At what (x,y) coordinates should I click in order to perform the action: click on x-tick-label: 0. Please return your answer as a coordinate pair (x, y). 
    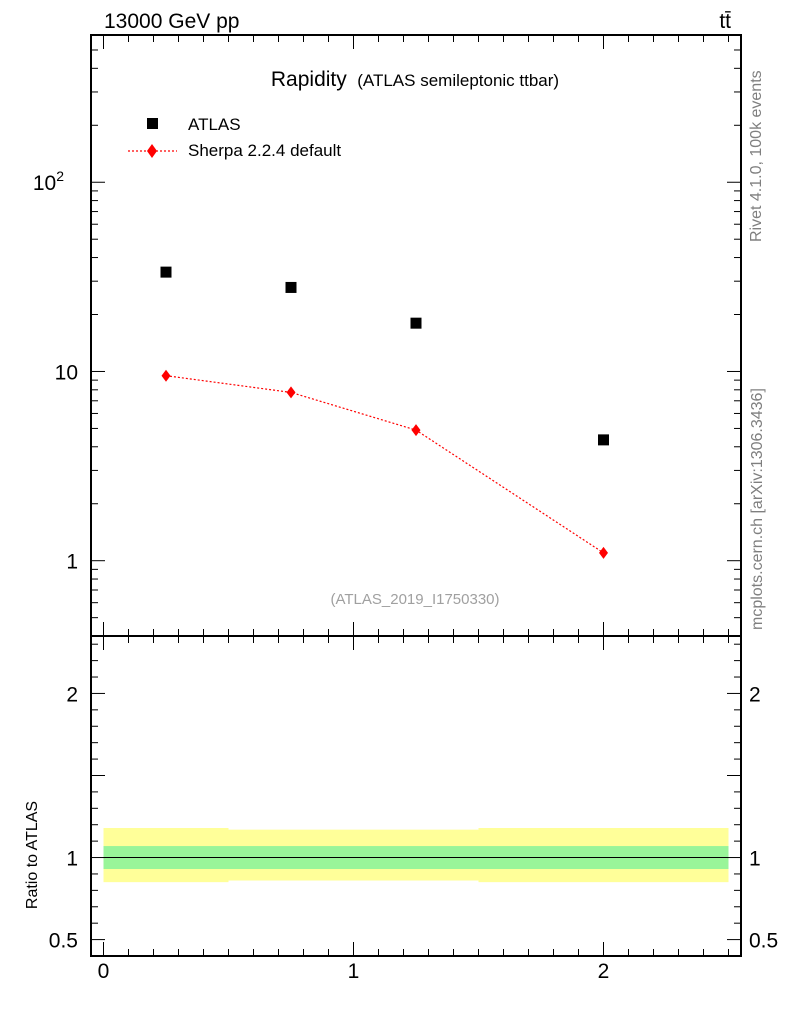
    Looking at the image, I should click on (104, 971).